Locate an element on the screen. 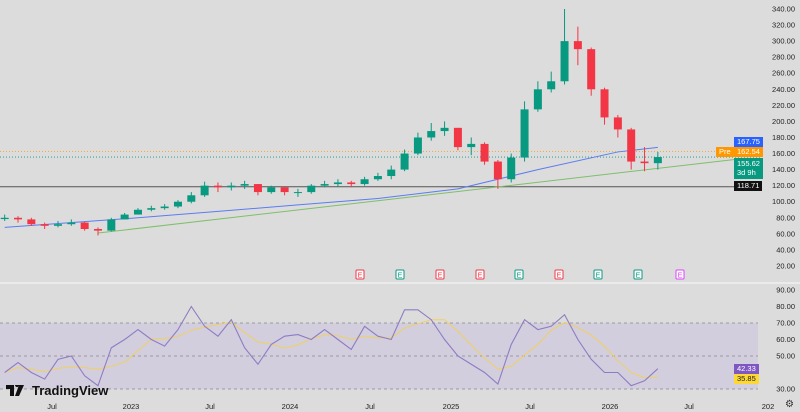 The width and height of the screenshot is (800, 412). price-tick-label: 160.00 is located at coordinates (783, 153).